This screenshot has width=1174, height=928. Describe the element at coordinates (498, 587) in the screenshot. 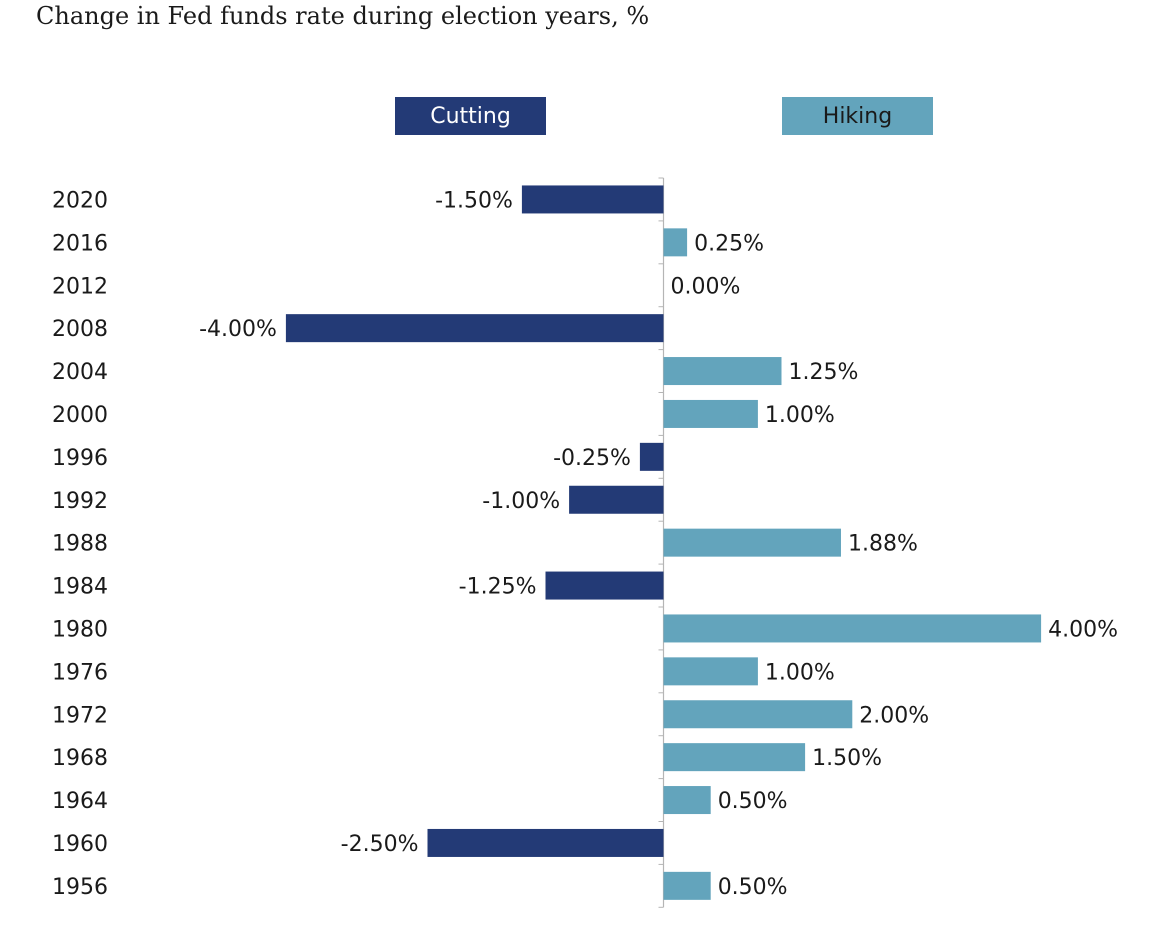

I see `value-label: -1.25%` at that location.